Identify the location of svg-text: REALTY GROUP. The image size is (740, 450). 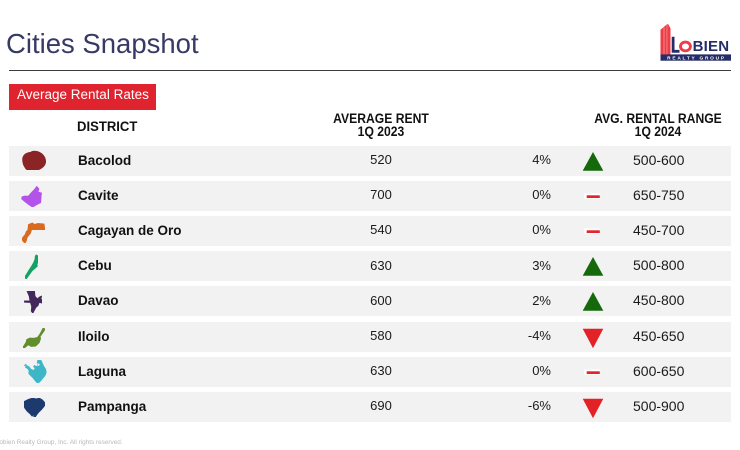
(696, 59).